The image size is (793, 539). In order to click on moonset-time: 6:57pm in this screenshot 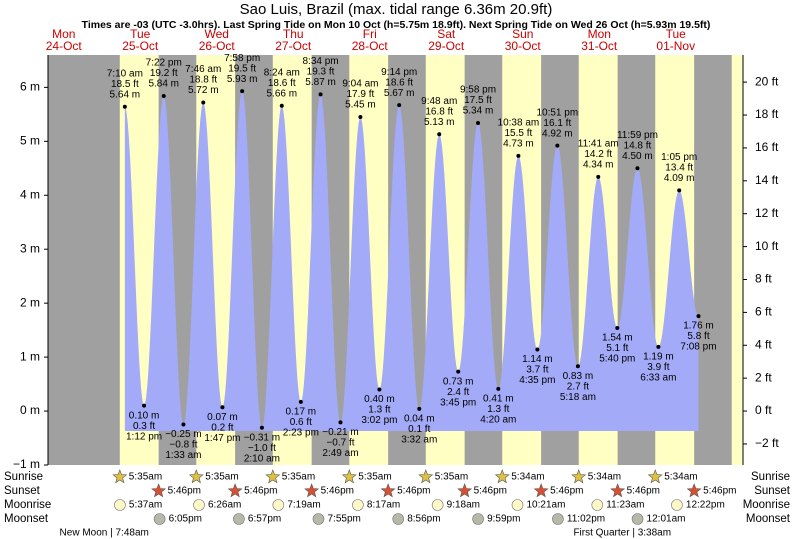, I will do `click(264, 519)`.